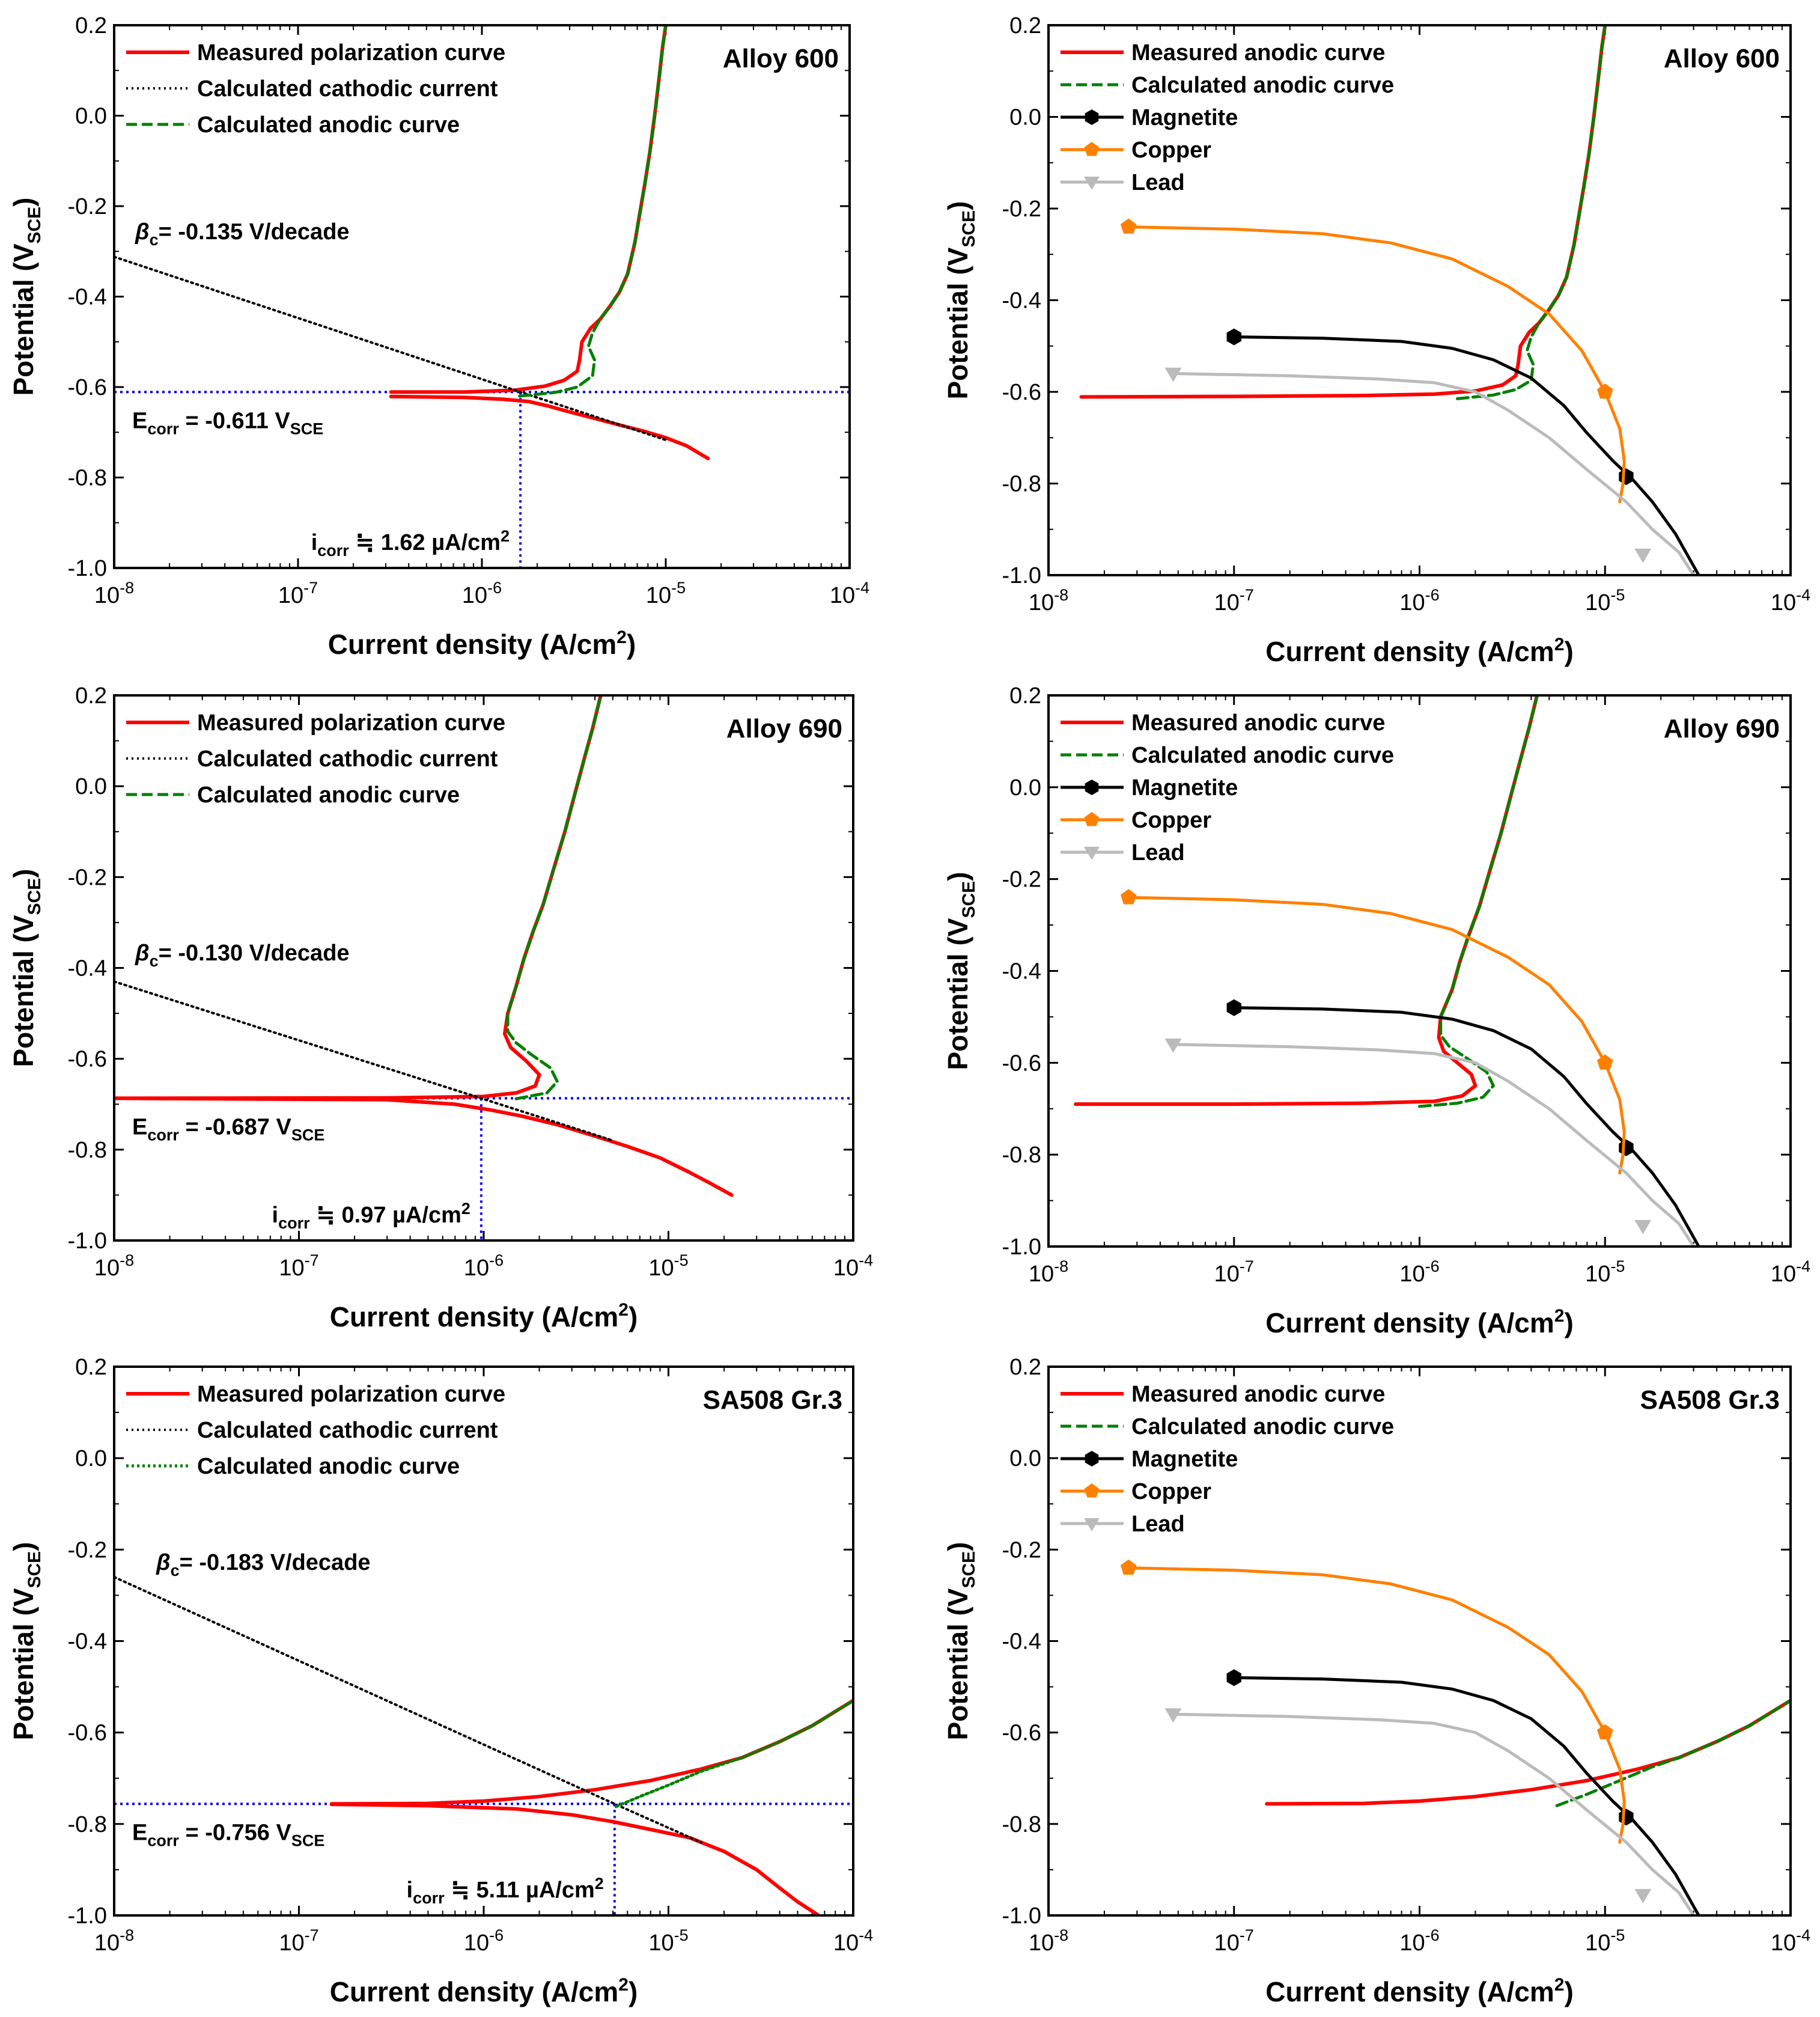 The width and height of the screenshot is (1820, 2017). What do you see at coordinates (228, 1129) in the screenshot?
I see `ecorr-annotation: Ecorr = -0.687 VSCE` at bounding box center [228, 1129].